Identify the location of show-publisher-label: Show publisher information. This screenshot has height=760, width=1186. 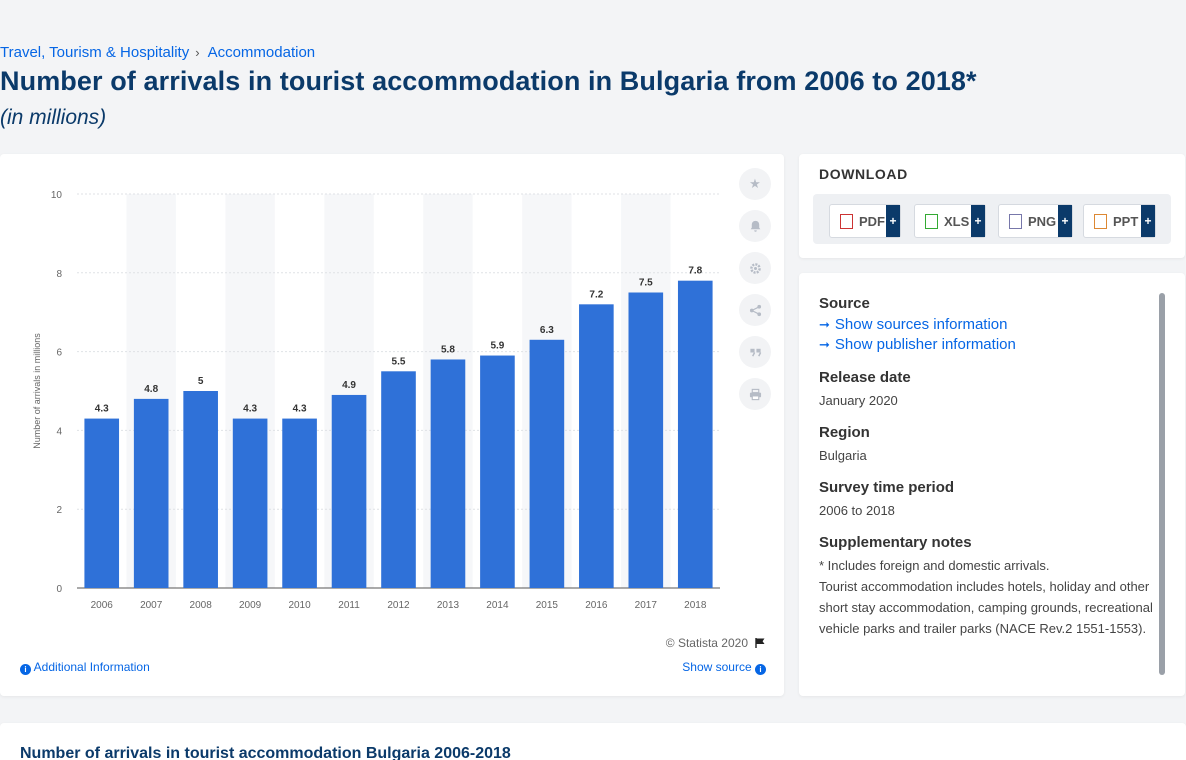
(925, 344).